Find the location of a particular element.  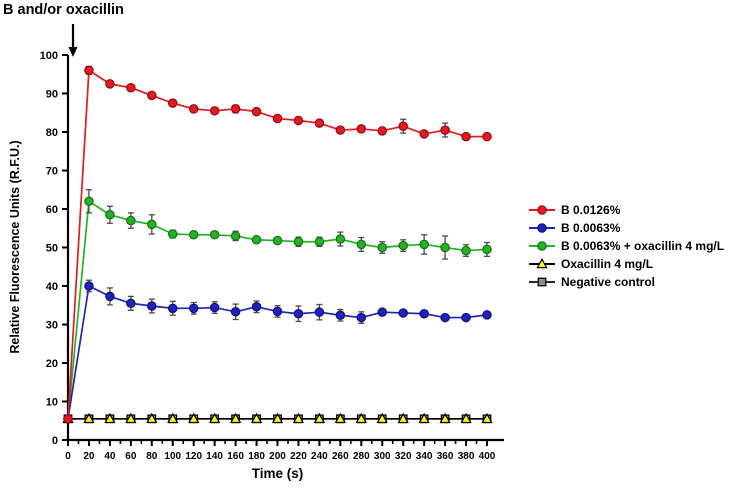

legend-marker-green-circle-icon is located at coordinates (542, 246).